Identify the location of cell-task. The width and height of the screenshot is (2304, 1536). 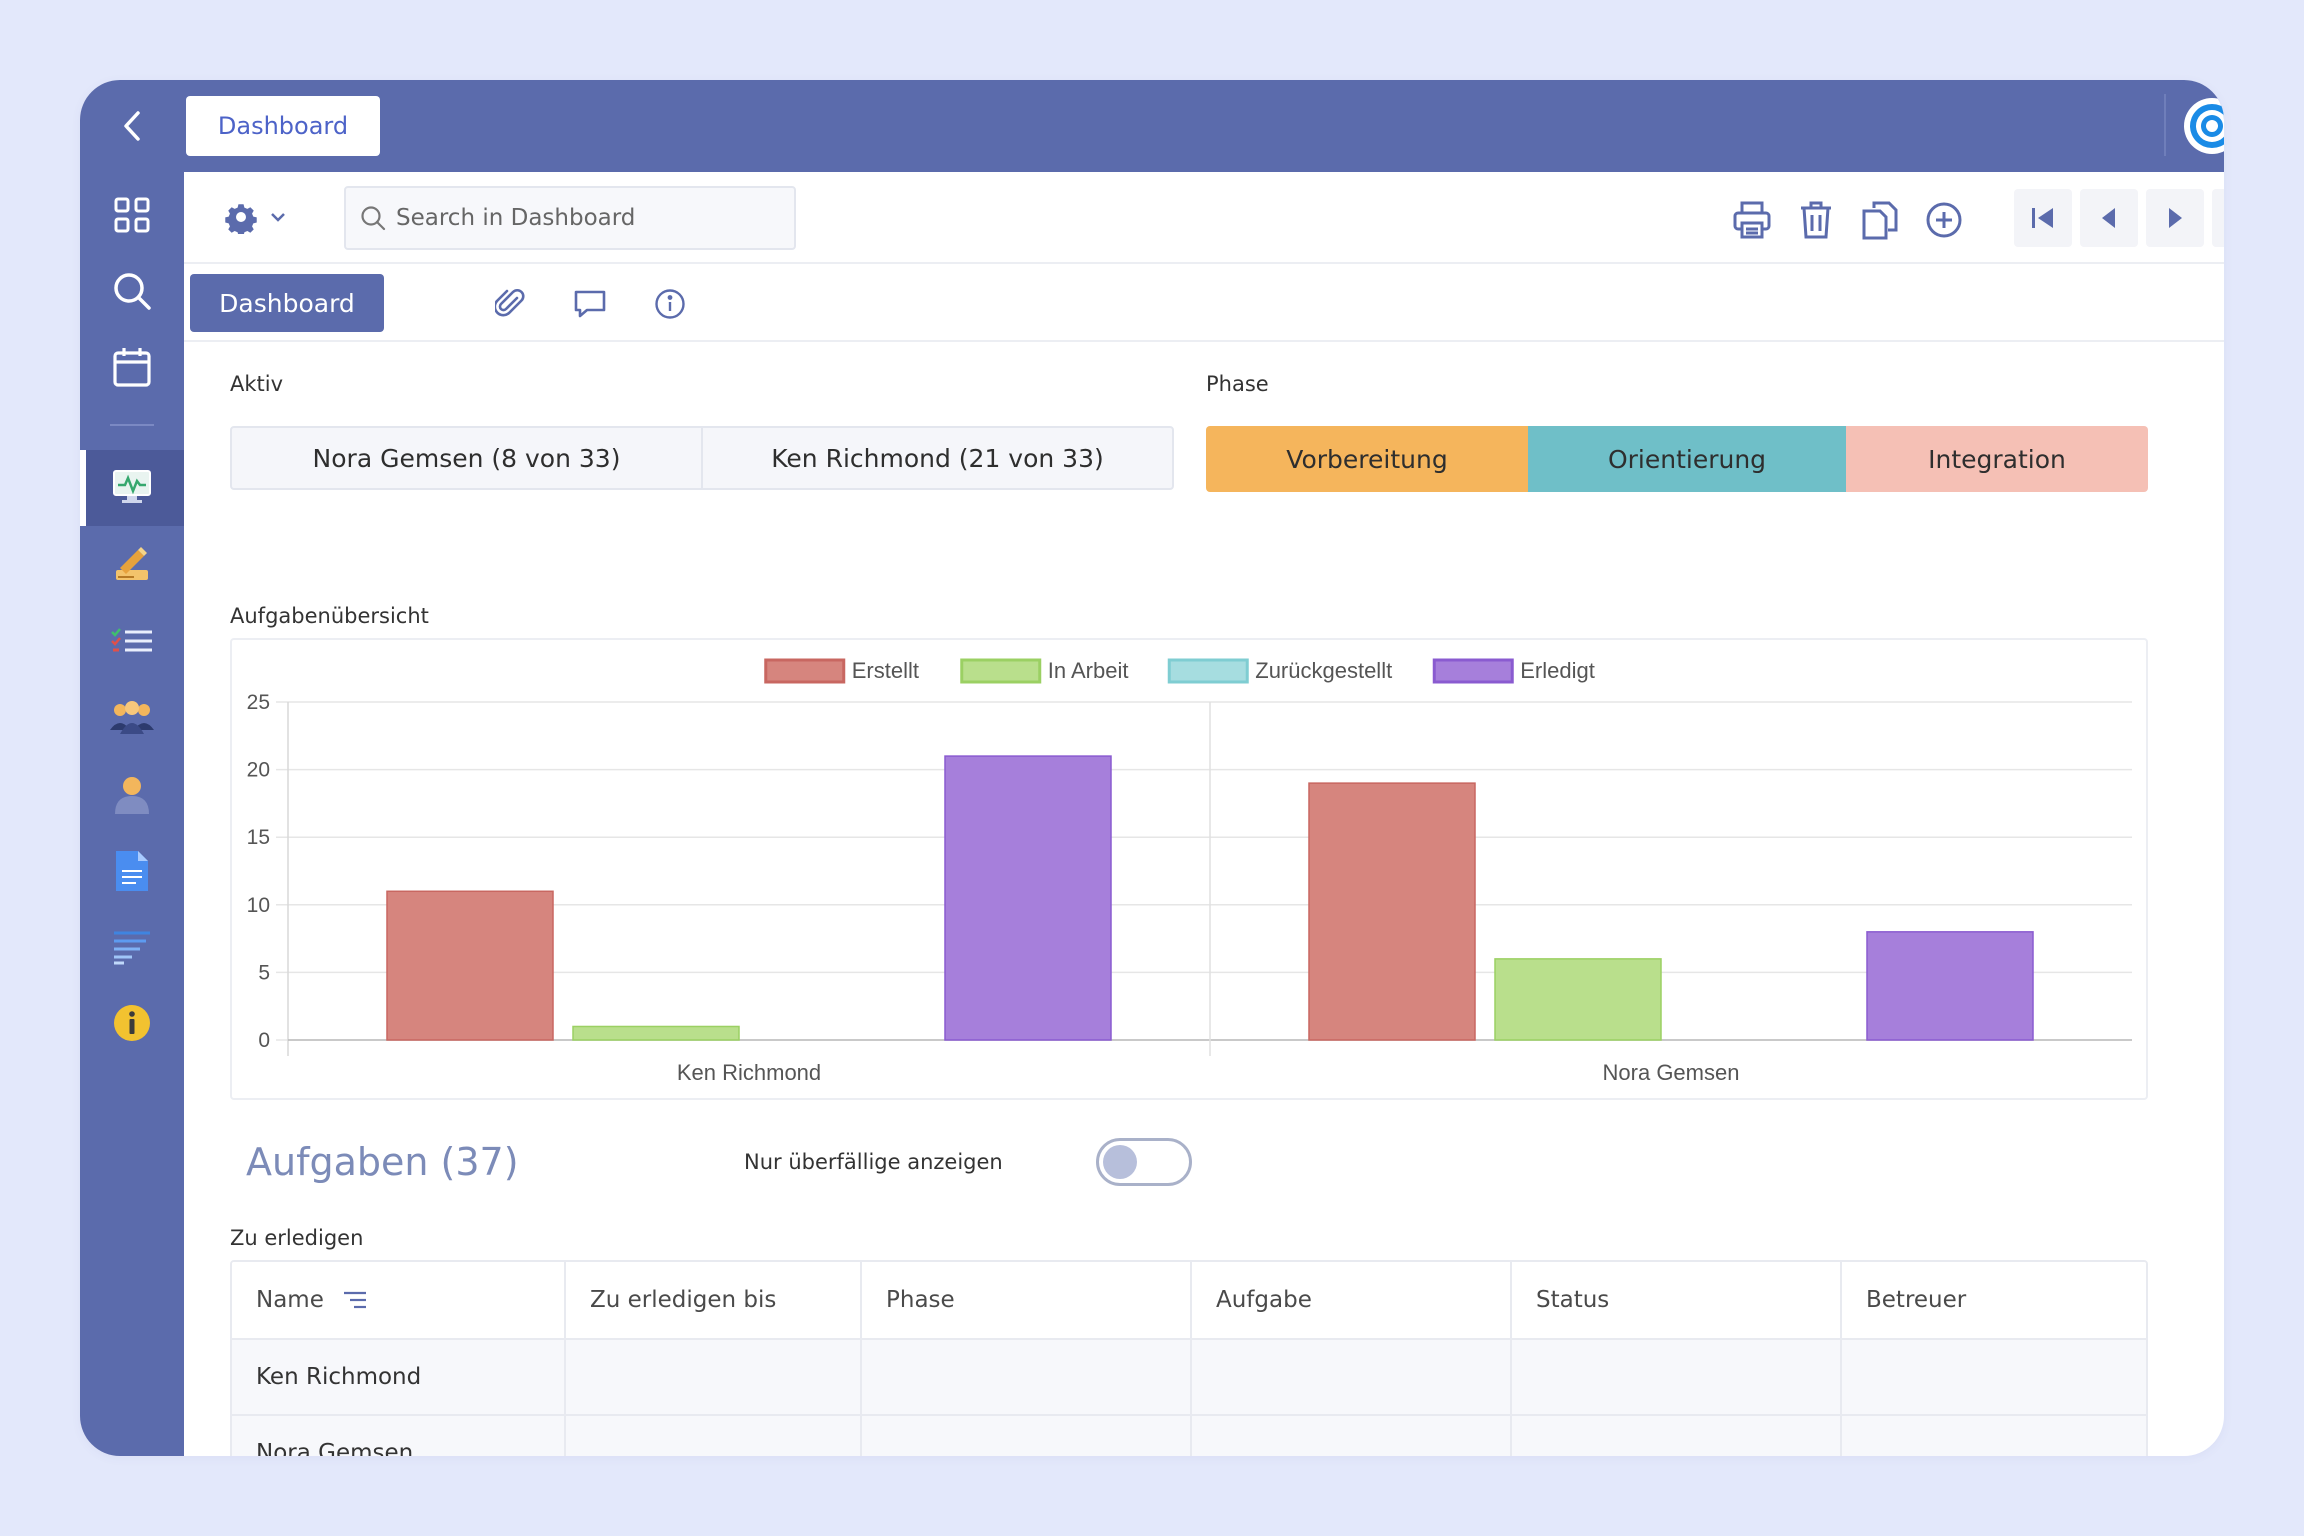
(1352, 1377).